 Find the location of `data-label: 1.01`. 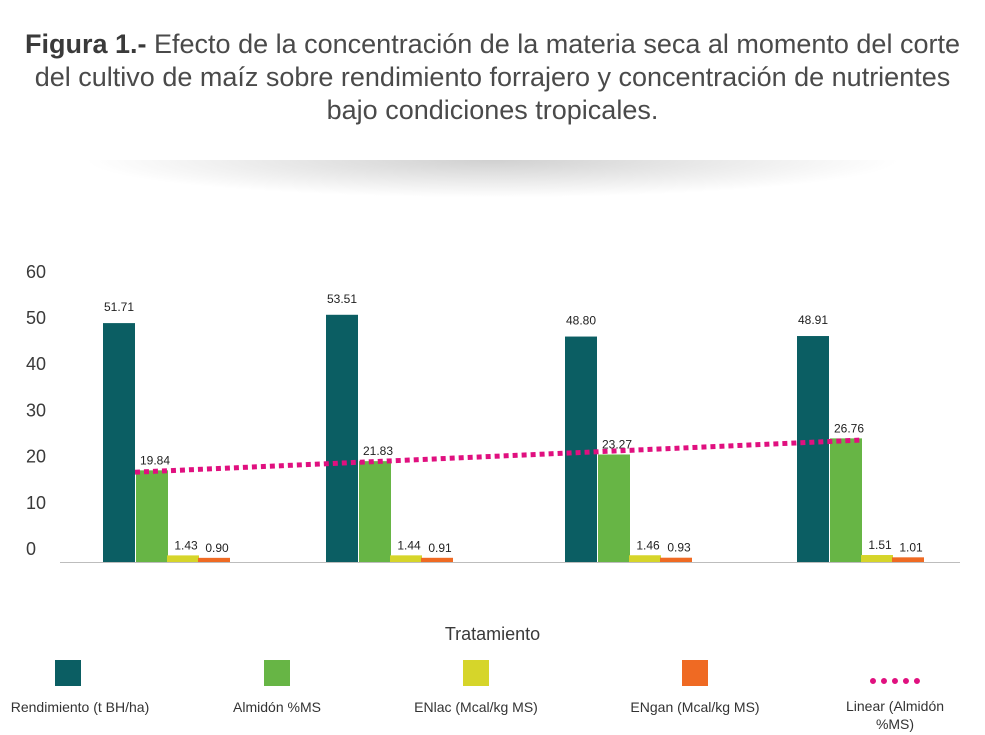

data-label: 1.01 is located at coordinates (911, 547).